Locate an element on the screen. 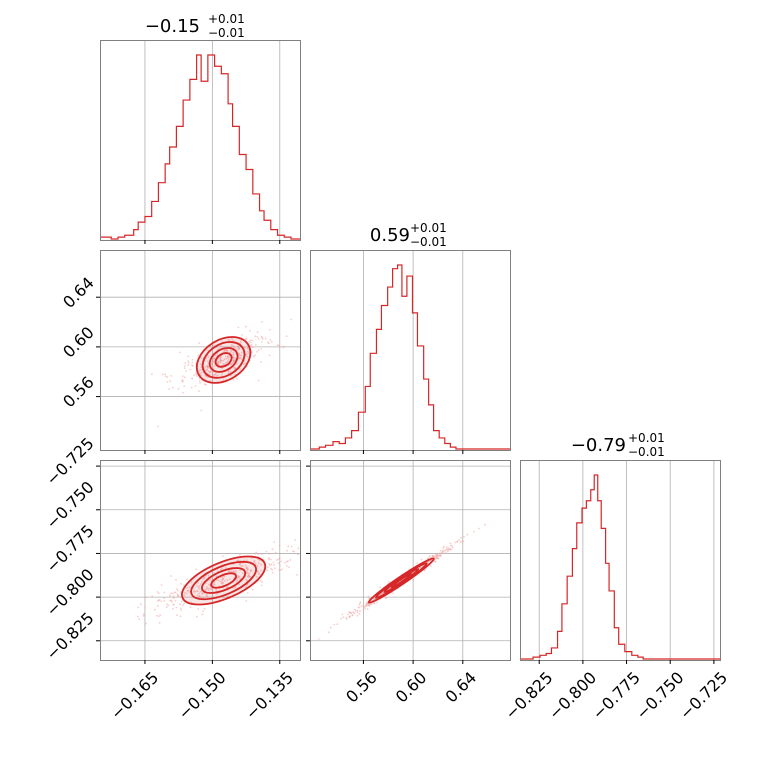 Image resolution: width=760 pixels, height=760 pixels. tick-label-x-p2-2: −0.775 is located at coordinates (616, 695).